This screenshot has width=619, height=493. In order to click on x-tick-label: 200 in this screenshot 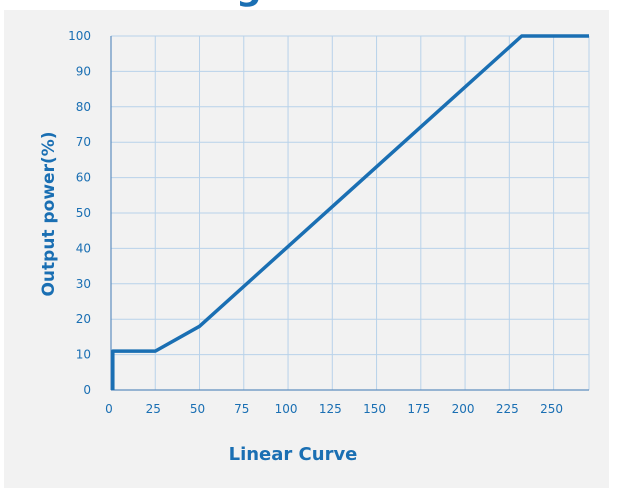, I will do `click(463, 409)`.